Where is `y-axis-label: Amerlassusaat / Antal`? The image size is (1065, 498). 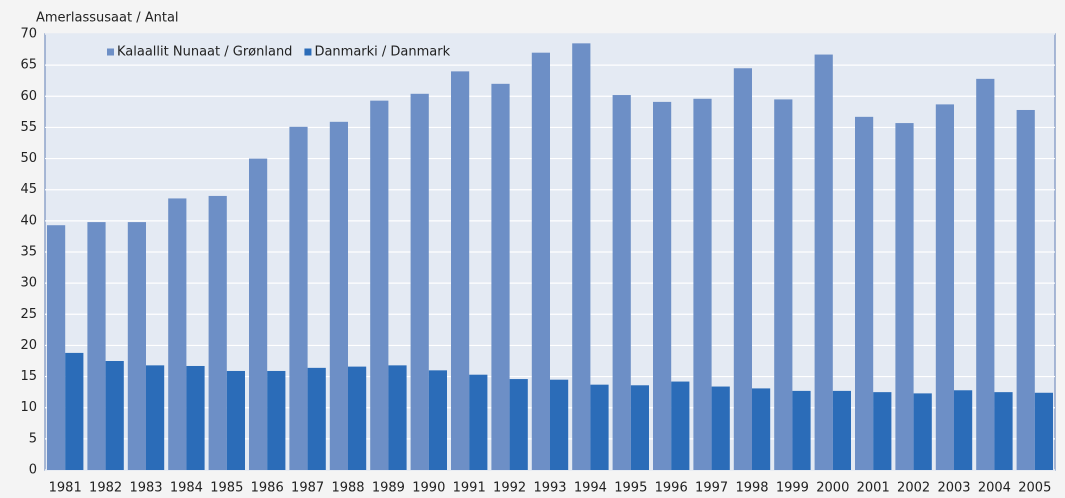 y-axis-label: Amerlassusaat / Antal is located at coordinates (107, 18).